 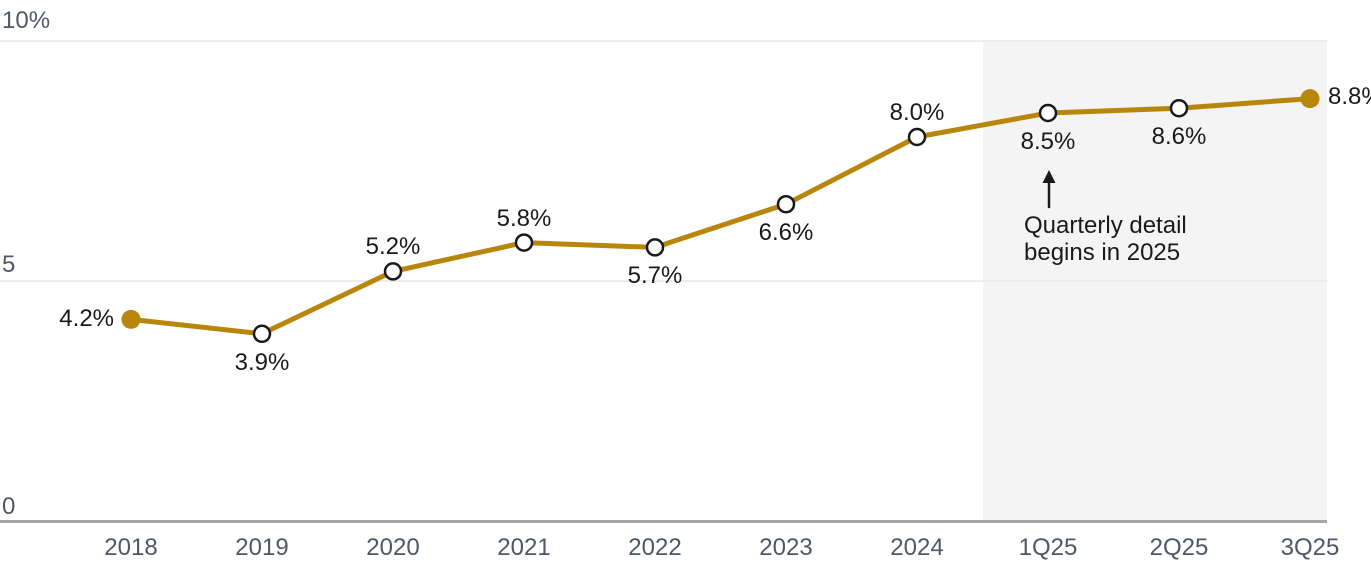 I want to click on data-label-1Q25: 8.5%, so click(x=1048, y=141).